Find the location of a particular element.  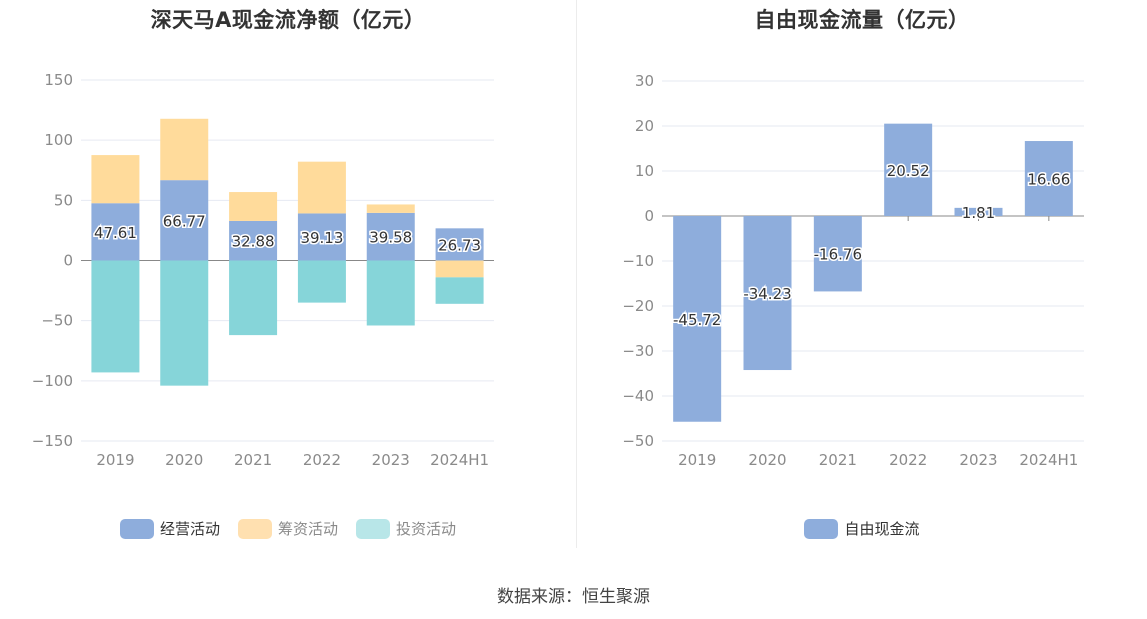

y-tick-label: −40 is located at coordinates (638, 396).